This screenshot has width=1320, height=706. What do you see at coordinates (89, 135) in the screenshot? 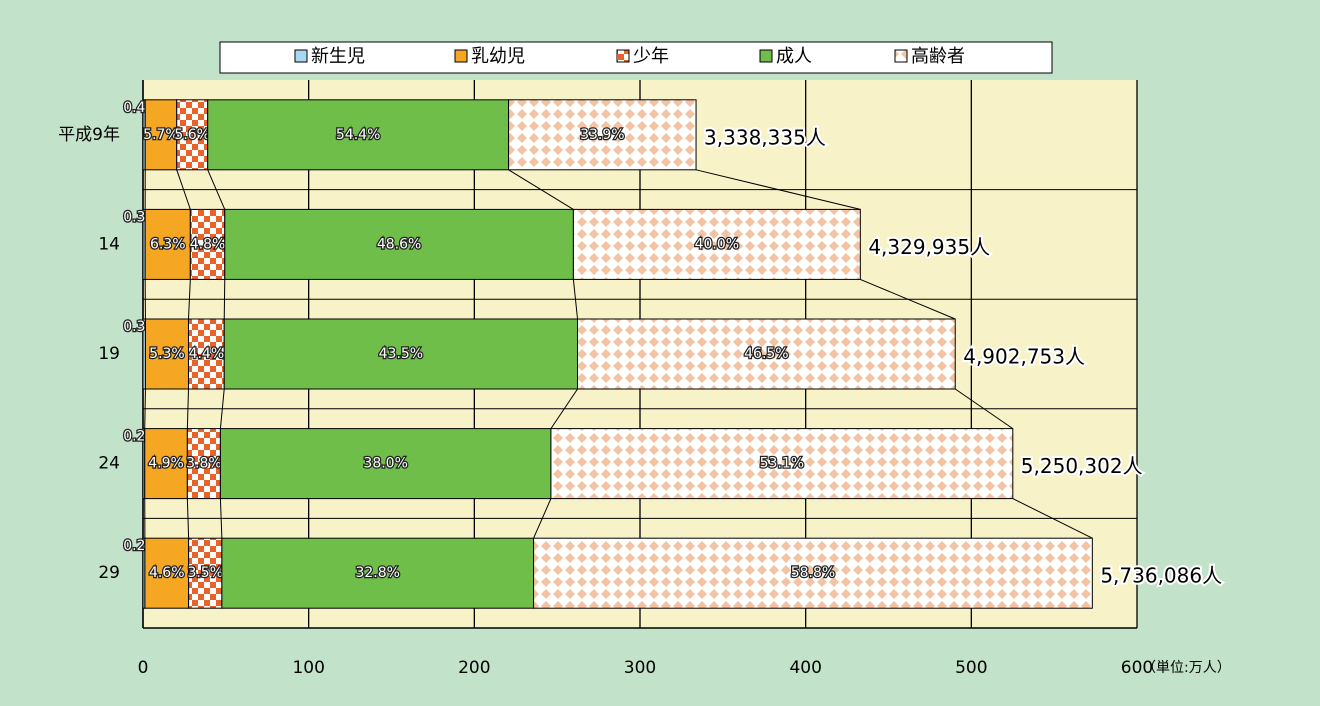
I see `y-tick-label: 平成9年` at bounding box center [89, 135].